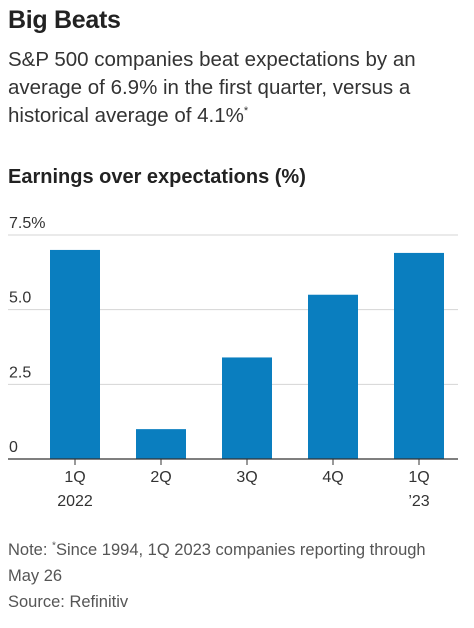 The width and height of the screenshot is (474, 628). I want to click on x-tick-label: 4Q, so click(332, 477).